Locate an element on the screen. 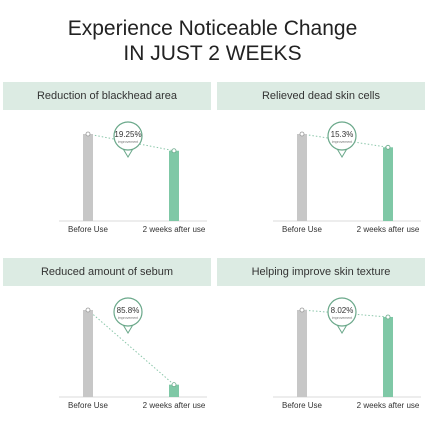  chart-title: Reduction of blackhead area is located at coordinates (107, 96).